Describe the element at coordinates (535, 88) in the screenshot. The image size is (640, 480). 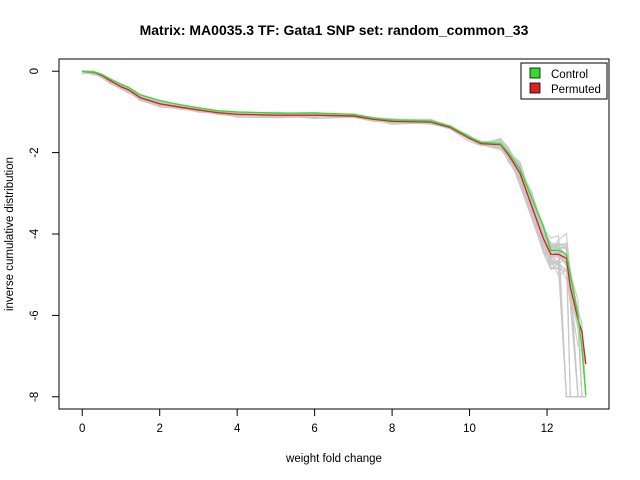
I see `legend-swatch-permuted` at that location.